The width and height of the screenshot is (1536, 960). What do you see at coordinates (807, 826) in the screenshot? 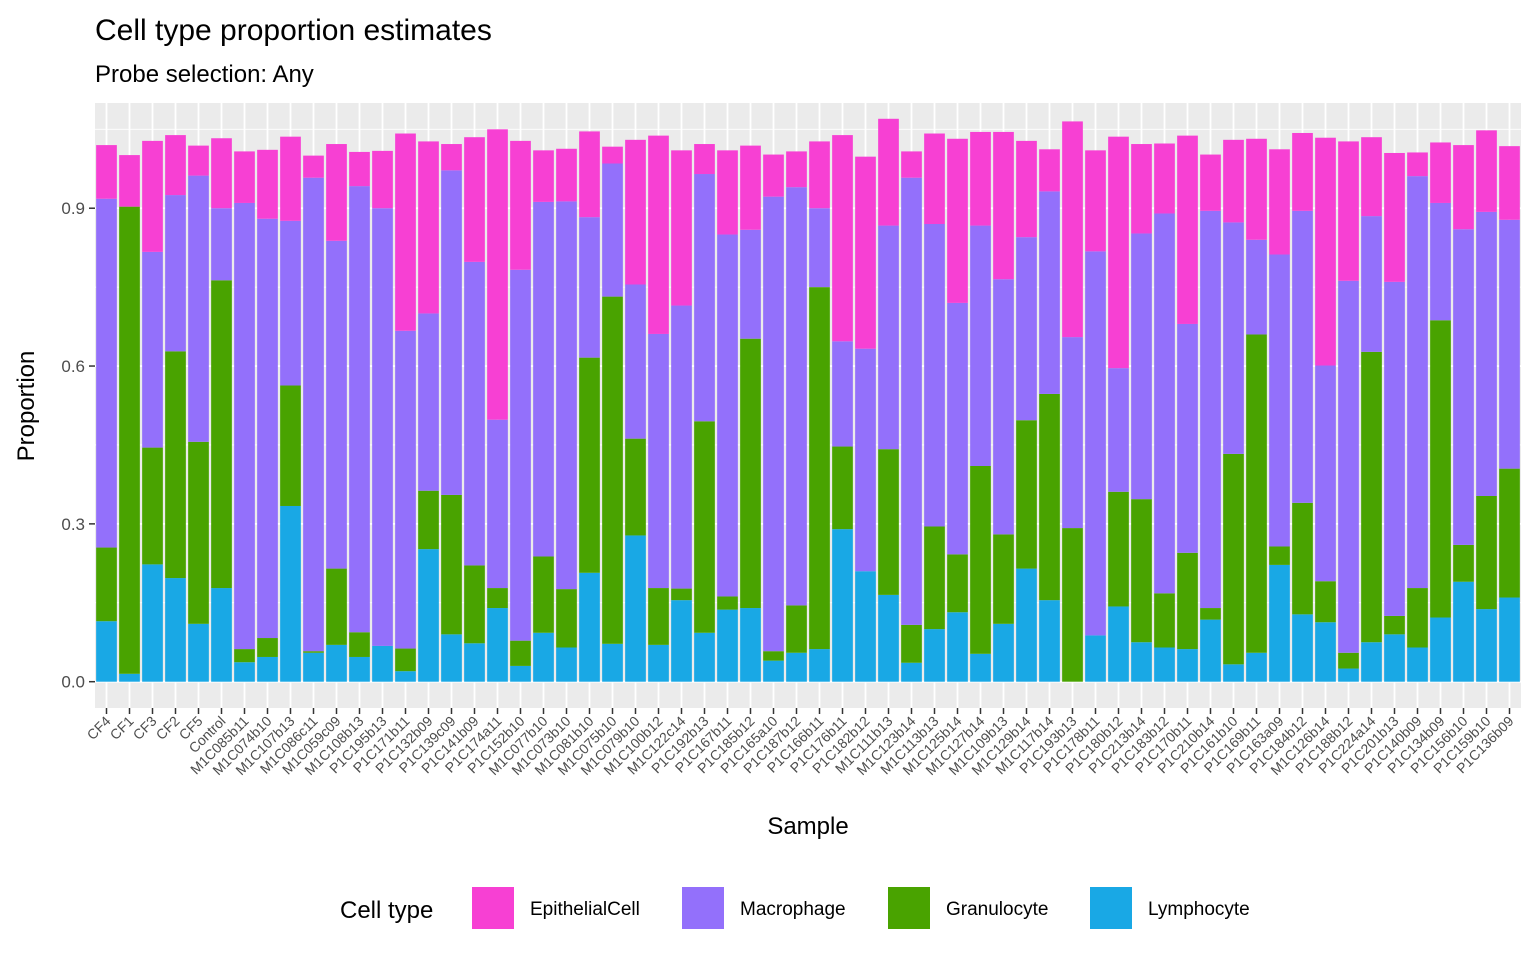
I see `x-axis-title: Sample` at bounding box center [807, 826].